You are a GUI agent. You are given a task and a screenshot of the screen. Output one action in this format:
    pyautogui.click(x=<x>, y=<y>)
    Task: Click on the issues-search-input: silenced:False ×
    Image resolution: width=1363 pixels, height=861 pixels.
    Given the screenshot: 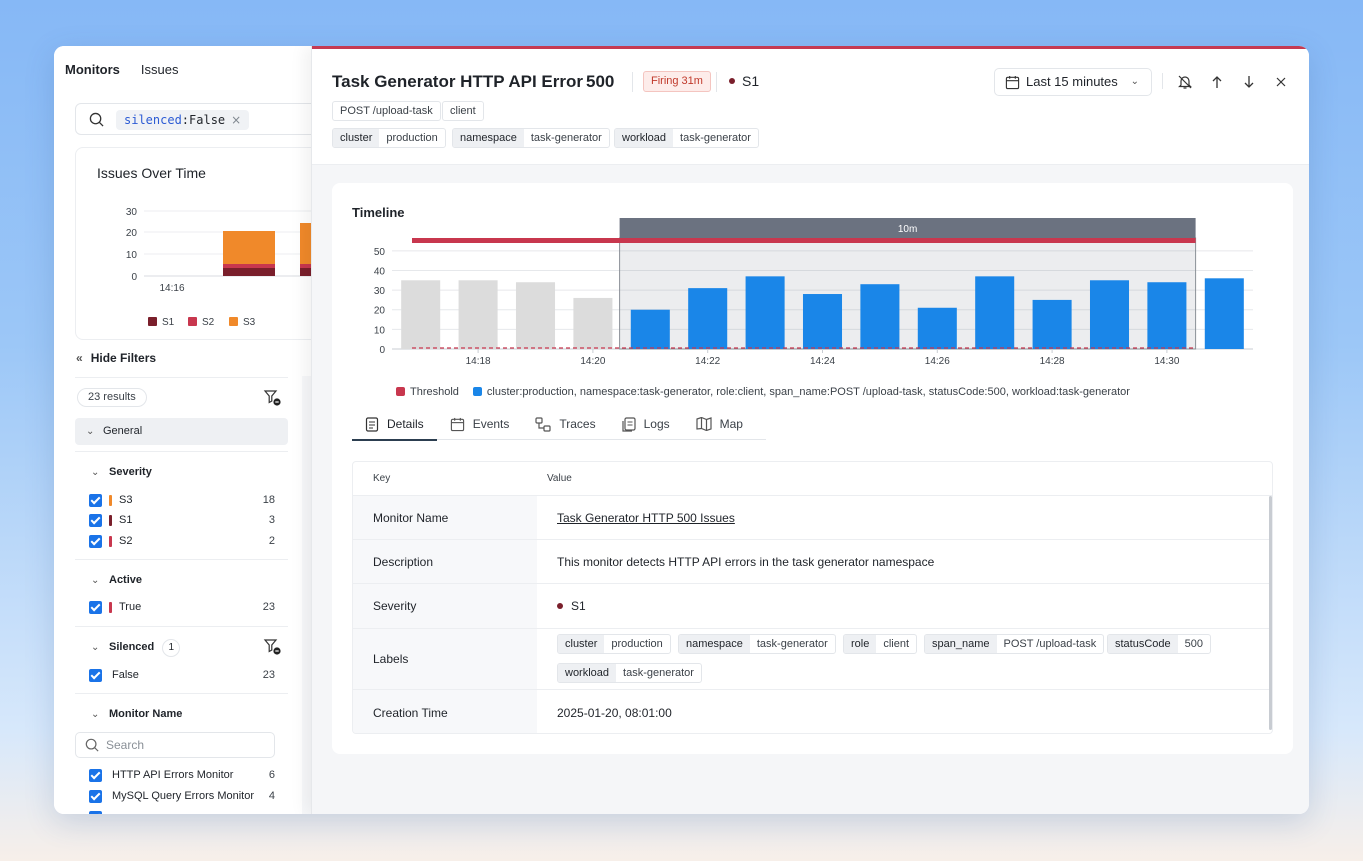 What is the action you would take?
    pyautogui.click(x=205, y=119)
    